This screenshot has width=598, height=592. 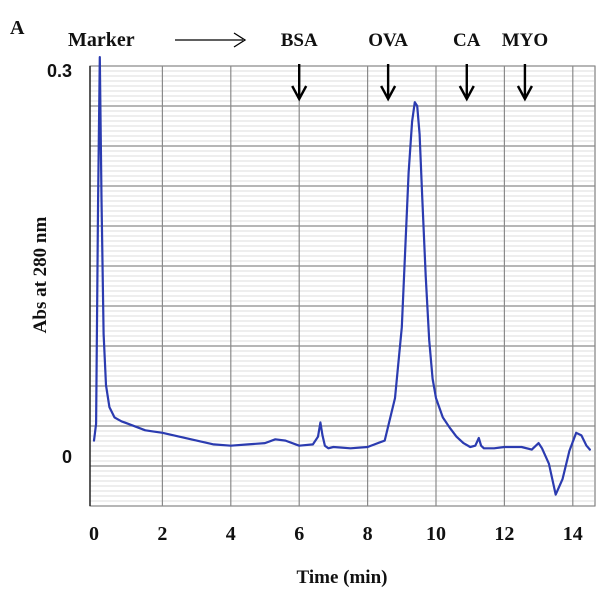 I want to click on marker-pointer-arrow, so click(x=211, y=40).